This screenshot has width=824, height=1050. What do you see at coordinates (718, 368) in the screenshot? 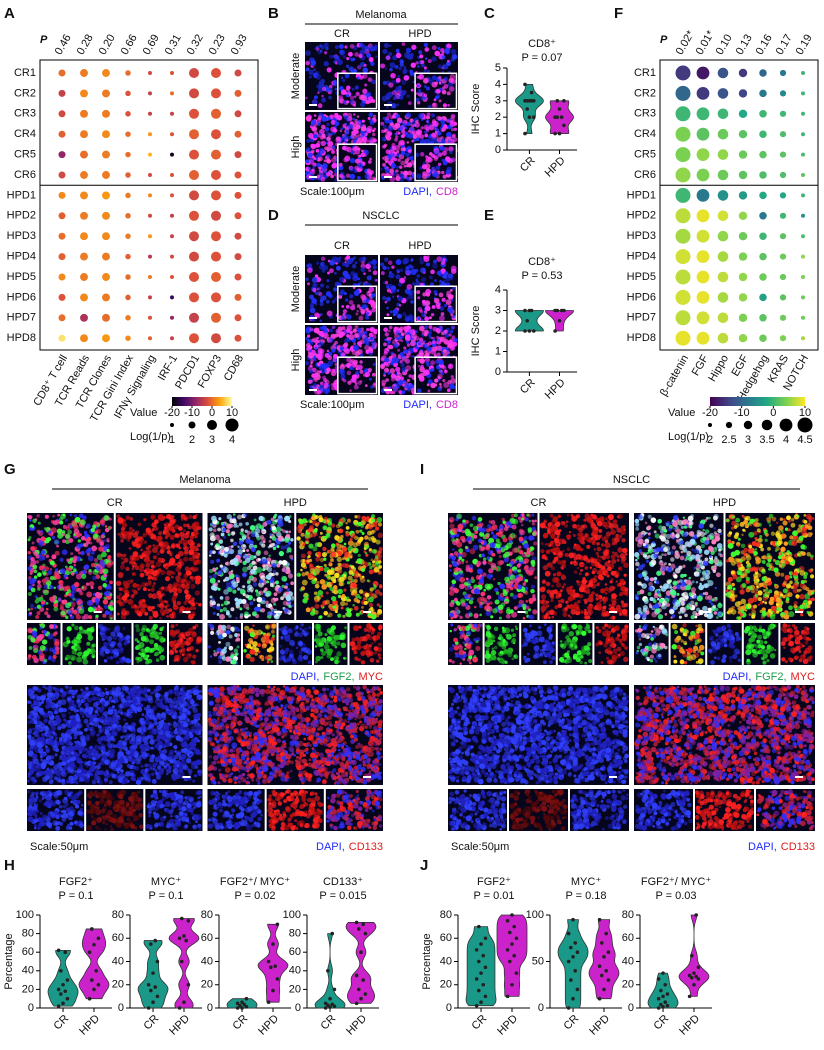
I see `column-label: Hippo` at bounding box center [718, 368].